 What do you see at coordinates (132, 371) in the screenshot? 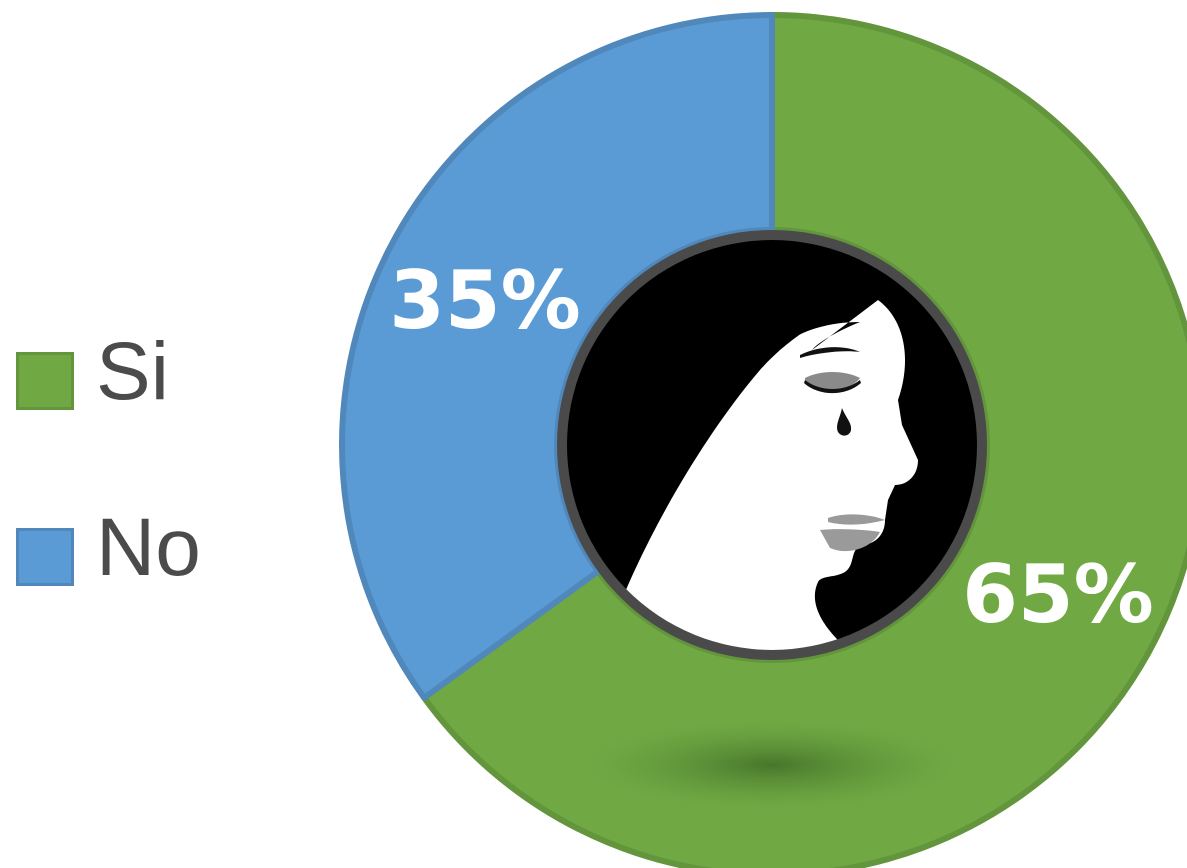
I see `legend-label-si: Si` at bounding box center [132, 371].